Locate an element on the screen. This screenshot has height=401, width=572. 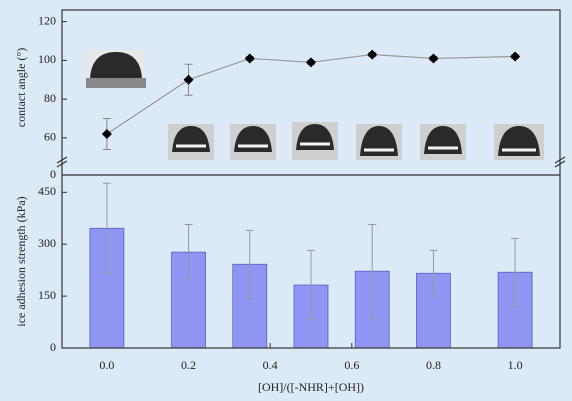
y-axis-label: contact angle (°) is located at coordinates (21, 87).